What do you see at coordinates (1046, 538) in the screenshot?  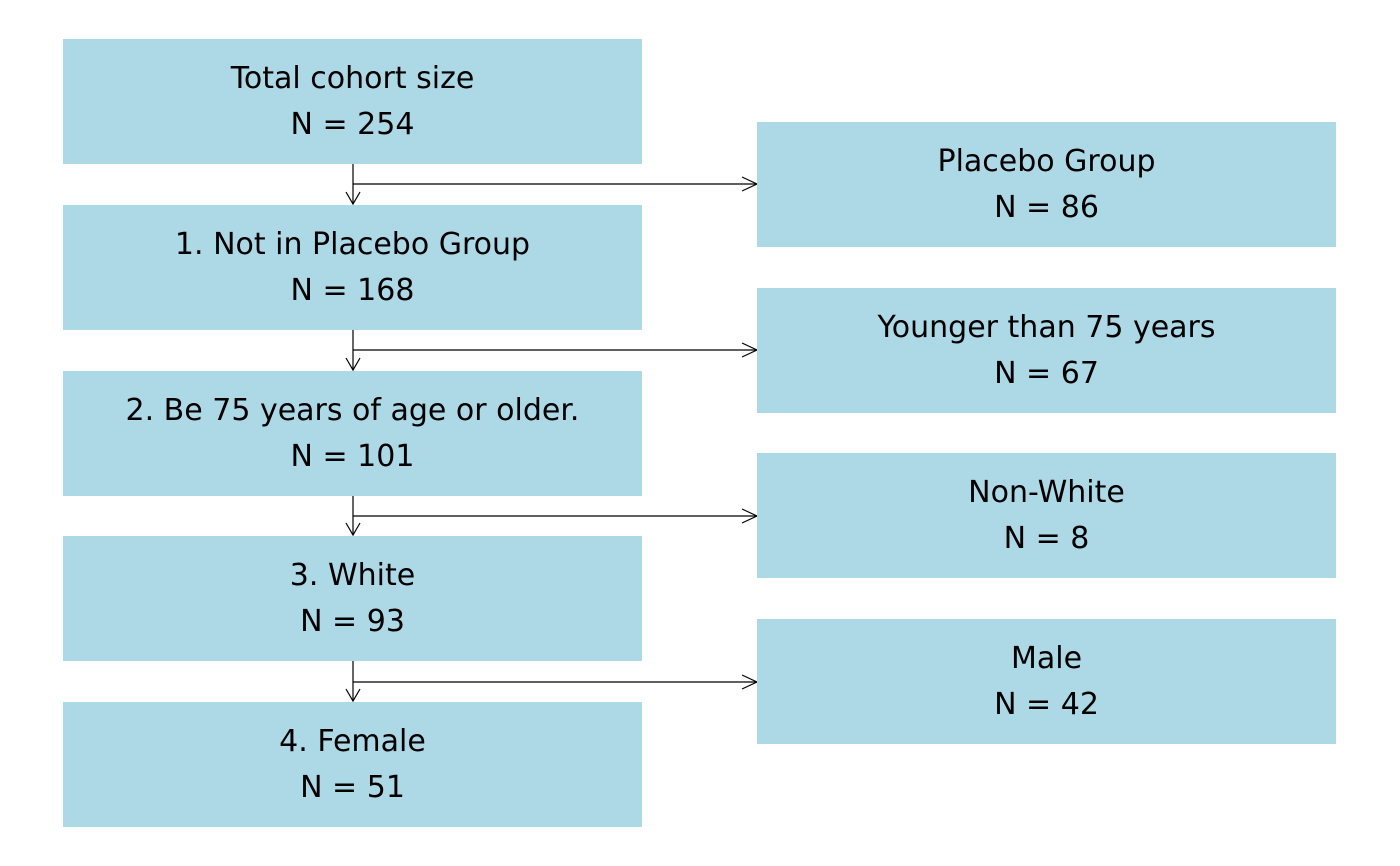 I see `exclusion-count: N = 8` at bounding box center [1046, 538].